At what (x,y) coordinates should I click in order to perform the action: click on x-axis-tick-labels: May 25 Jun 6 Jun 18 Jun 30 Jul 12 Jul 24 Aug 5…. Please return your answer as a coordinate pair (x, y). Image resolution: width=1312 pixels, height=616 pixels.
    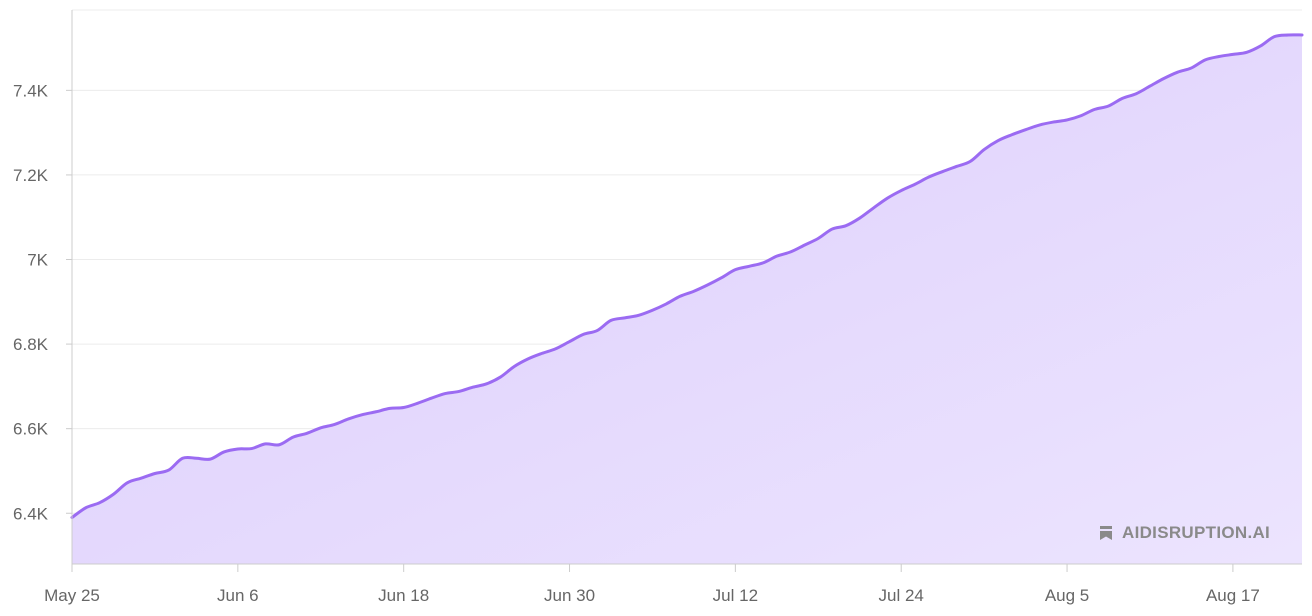
    Looking at the image, I should click on (652, 595).